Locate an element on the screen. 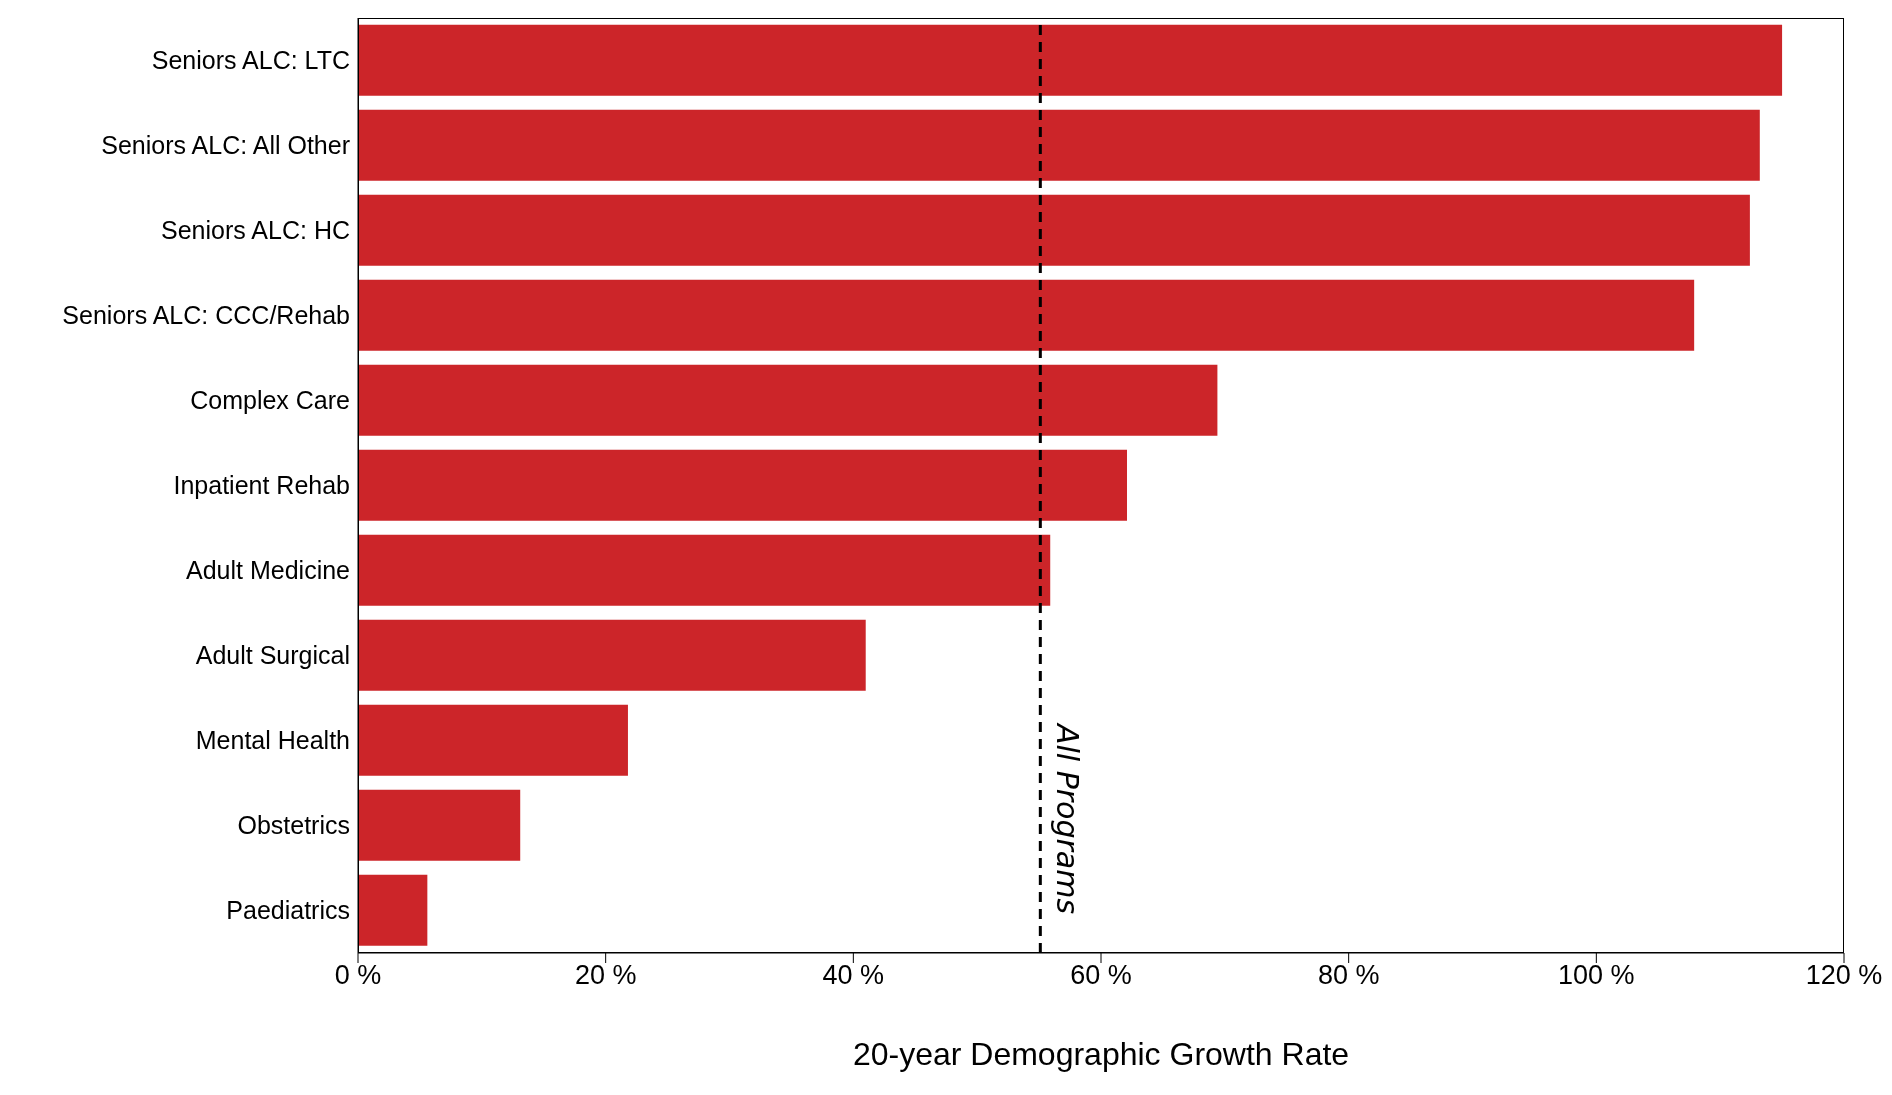 This screenshot has width=1892, height=1095. y-tick-label: Paediatrics is located at coordinates (288, 910).